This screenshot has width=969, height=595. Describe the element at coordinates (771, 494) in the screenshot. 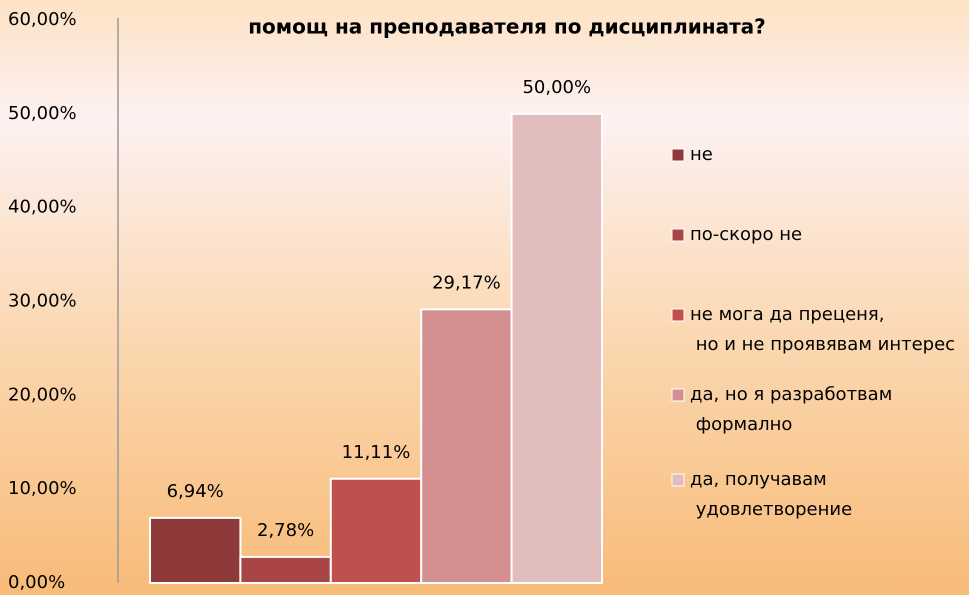

I see `legend-label: да, получавам удовлетворение` at that location.